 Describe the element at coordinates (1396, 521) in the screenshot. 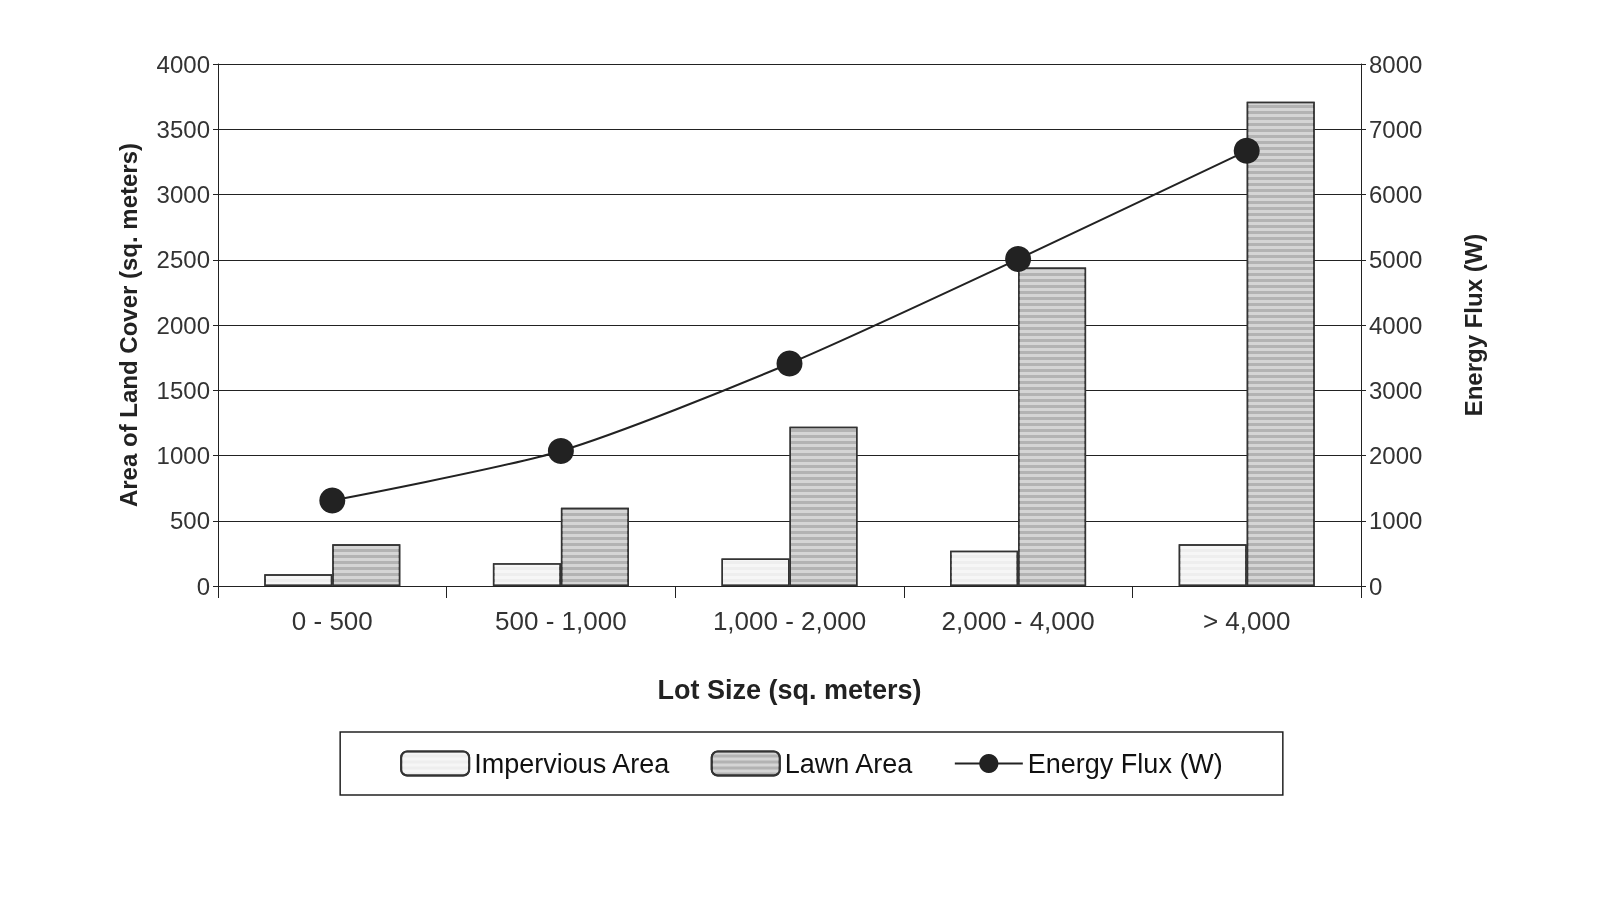

I see `y2-tick-label: 1000` at that location.